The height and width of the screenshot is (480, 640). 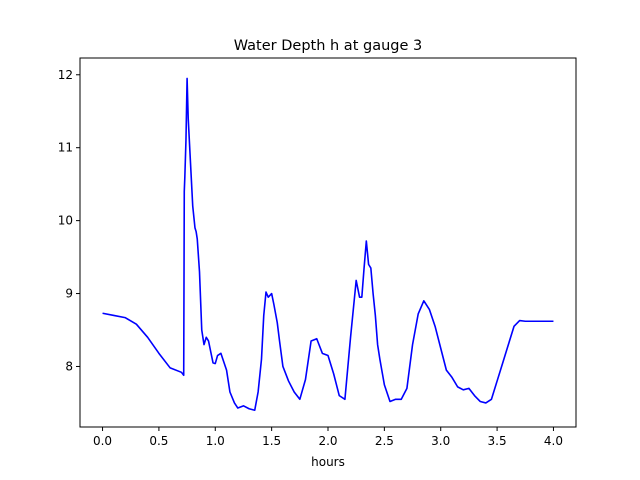 I want to click on x-axis-ticks: 0.0 0.5 1.0 1.5 2.0 2.5 3.0 3.5 4.0, so click(x=328, y=437).